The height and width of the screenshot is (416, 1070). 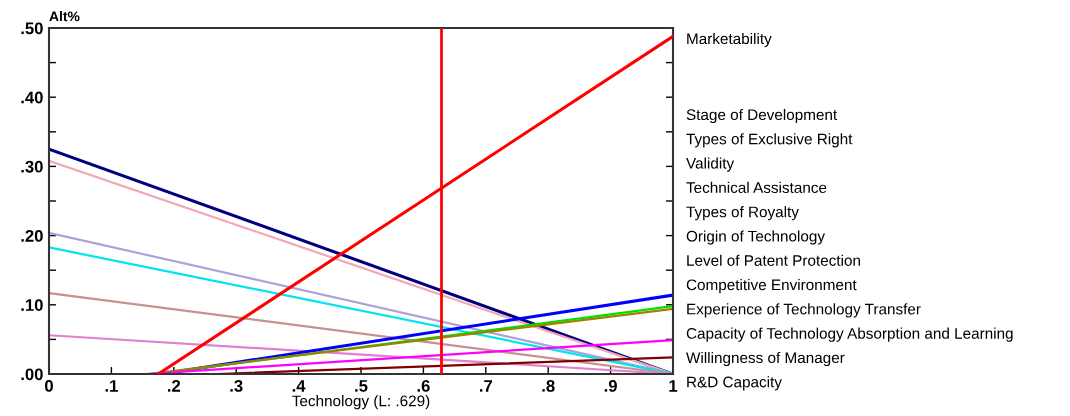 I want to click on text: Experience of Technology Transfer, so click(x=804, y=310).